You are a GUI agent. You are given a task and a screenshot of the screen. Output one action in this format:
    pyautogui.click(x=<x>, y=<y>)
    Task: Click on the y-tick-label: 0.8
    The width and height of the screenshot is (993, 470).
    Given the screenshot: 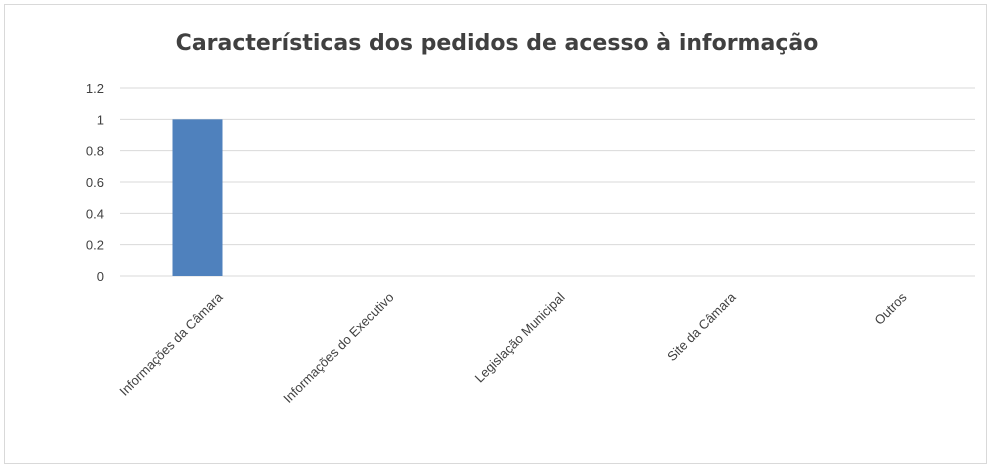 What is the action you would take?
    pyautogui.click(x=95, y=151)
    